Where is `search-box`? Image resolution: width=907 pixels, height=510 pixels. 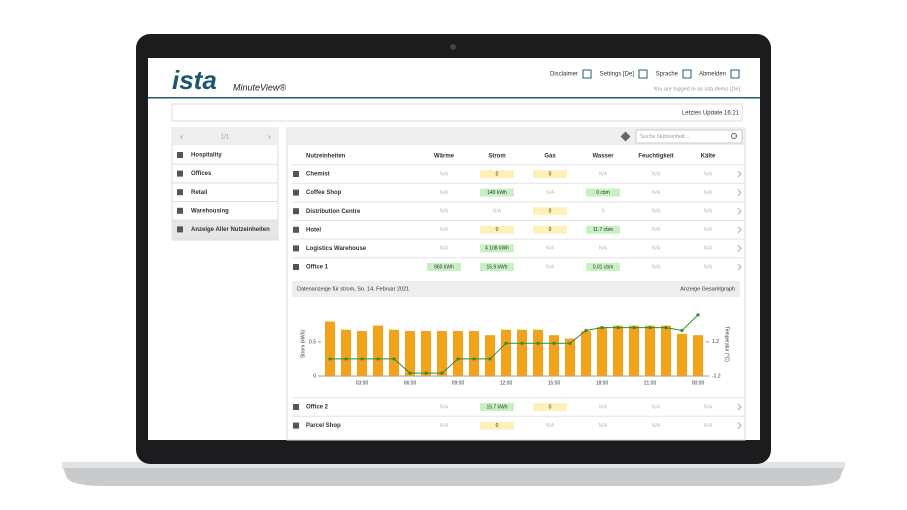
search-box is located at coordinates (689, 136).